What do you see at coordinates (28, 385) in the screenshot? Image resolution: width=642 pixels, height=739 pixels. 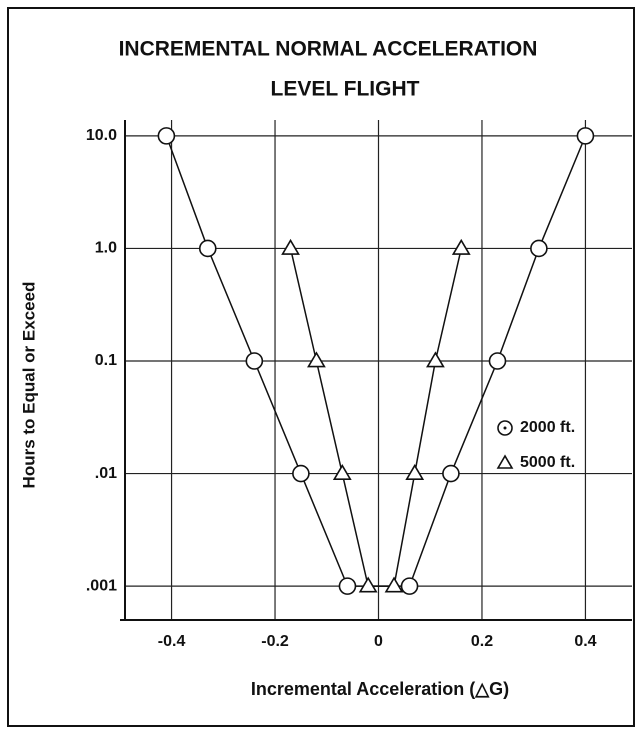 I see `y-axis-label: Hours to Equal or Exceed` at bounding box center [28, 385].